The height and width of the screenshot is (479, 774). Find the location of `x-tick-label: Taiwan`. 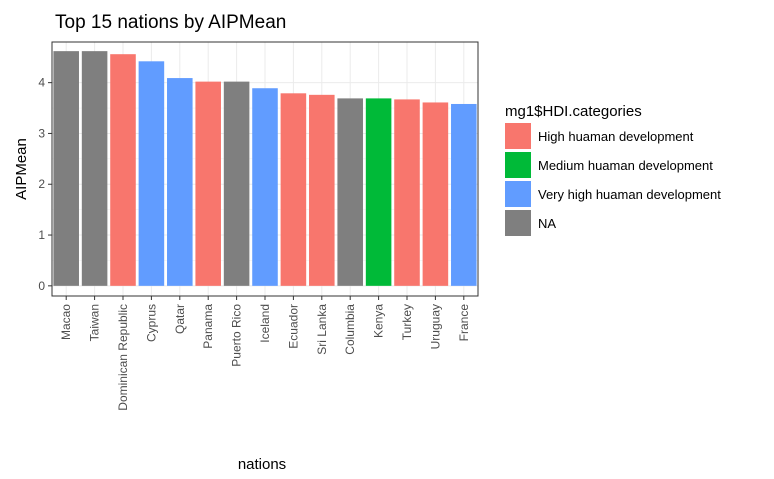

x-tick-label: Taiwan is located at coordinates (95, 322).